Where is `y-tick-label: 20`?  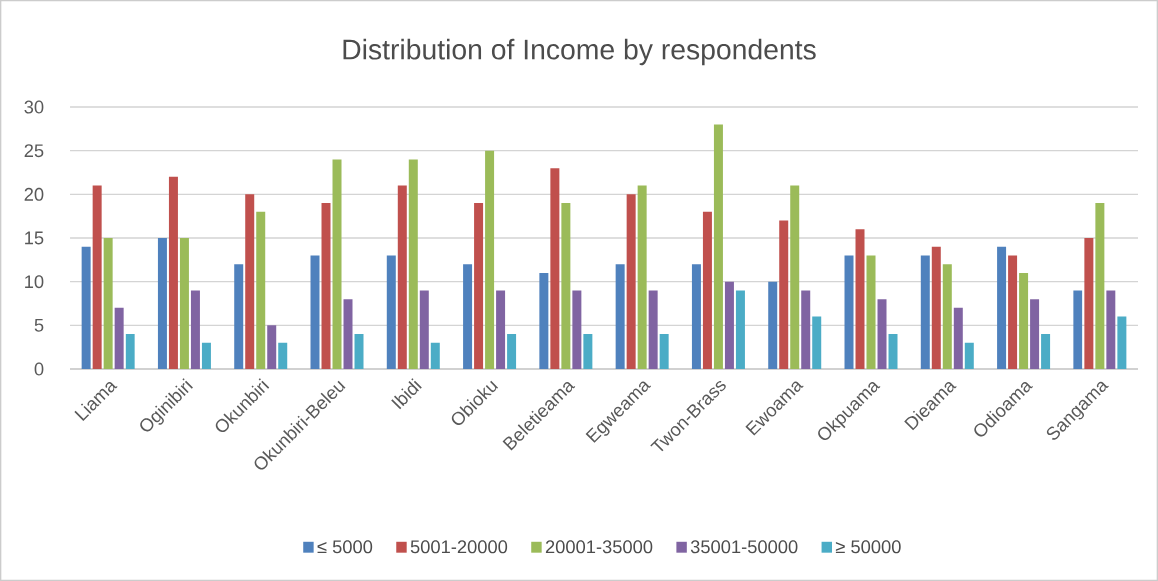 y-tick-label: 20 is located at coordinates (34, 194).